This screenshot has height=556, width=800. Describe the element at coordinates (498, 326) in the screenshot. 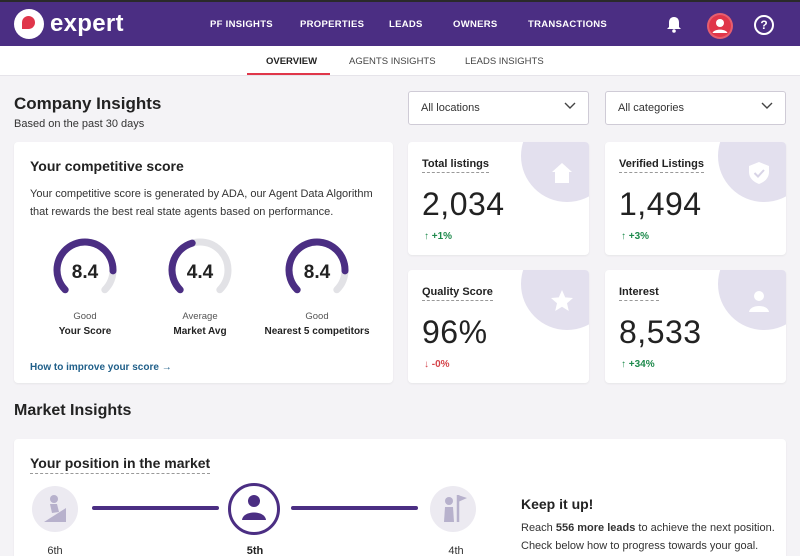

I see `quality-score-card: Quality Score 96% ↓ -0%` at that location.